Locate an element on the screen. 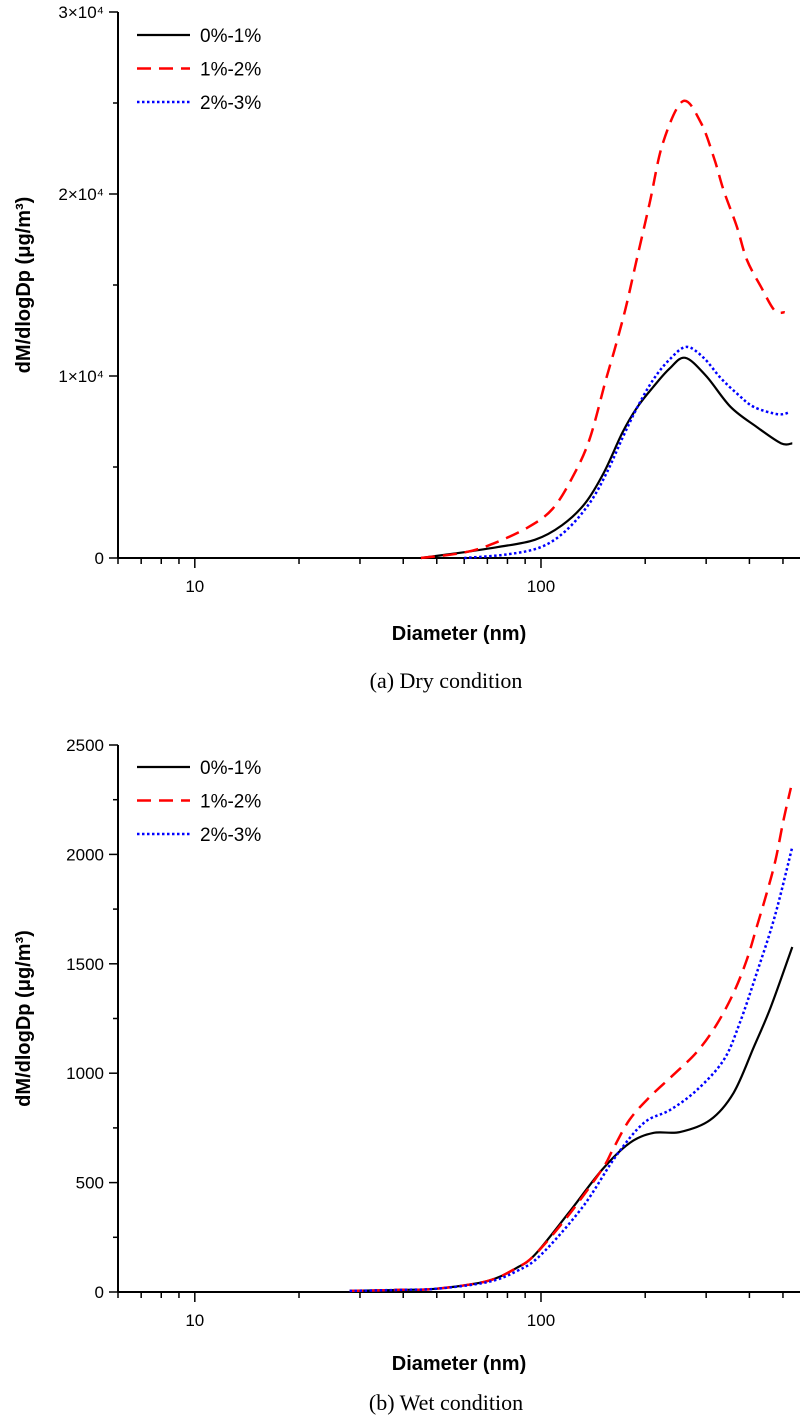 This screenshot has height=1419, width=800. figure-caption: (a) Dry condition is located at coordinates (446, 680).